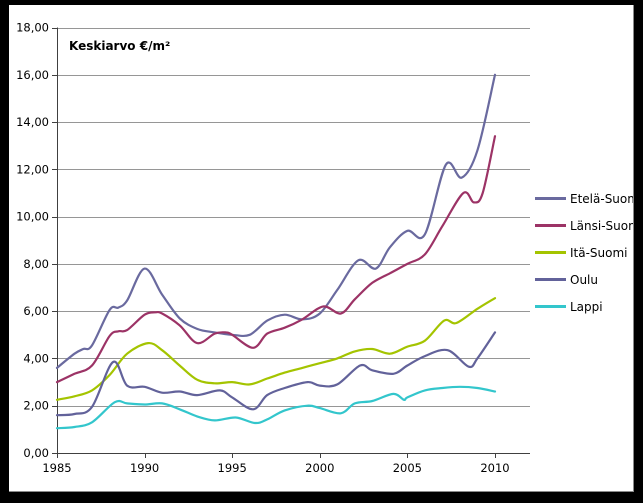 The height and width of the screenshot is (503, 643). I want to click on legend-label: Etelä-Suomi, so click(601, 198).